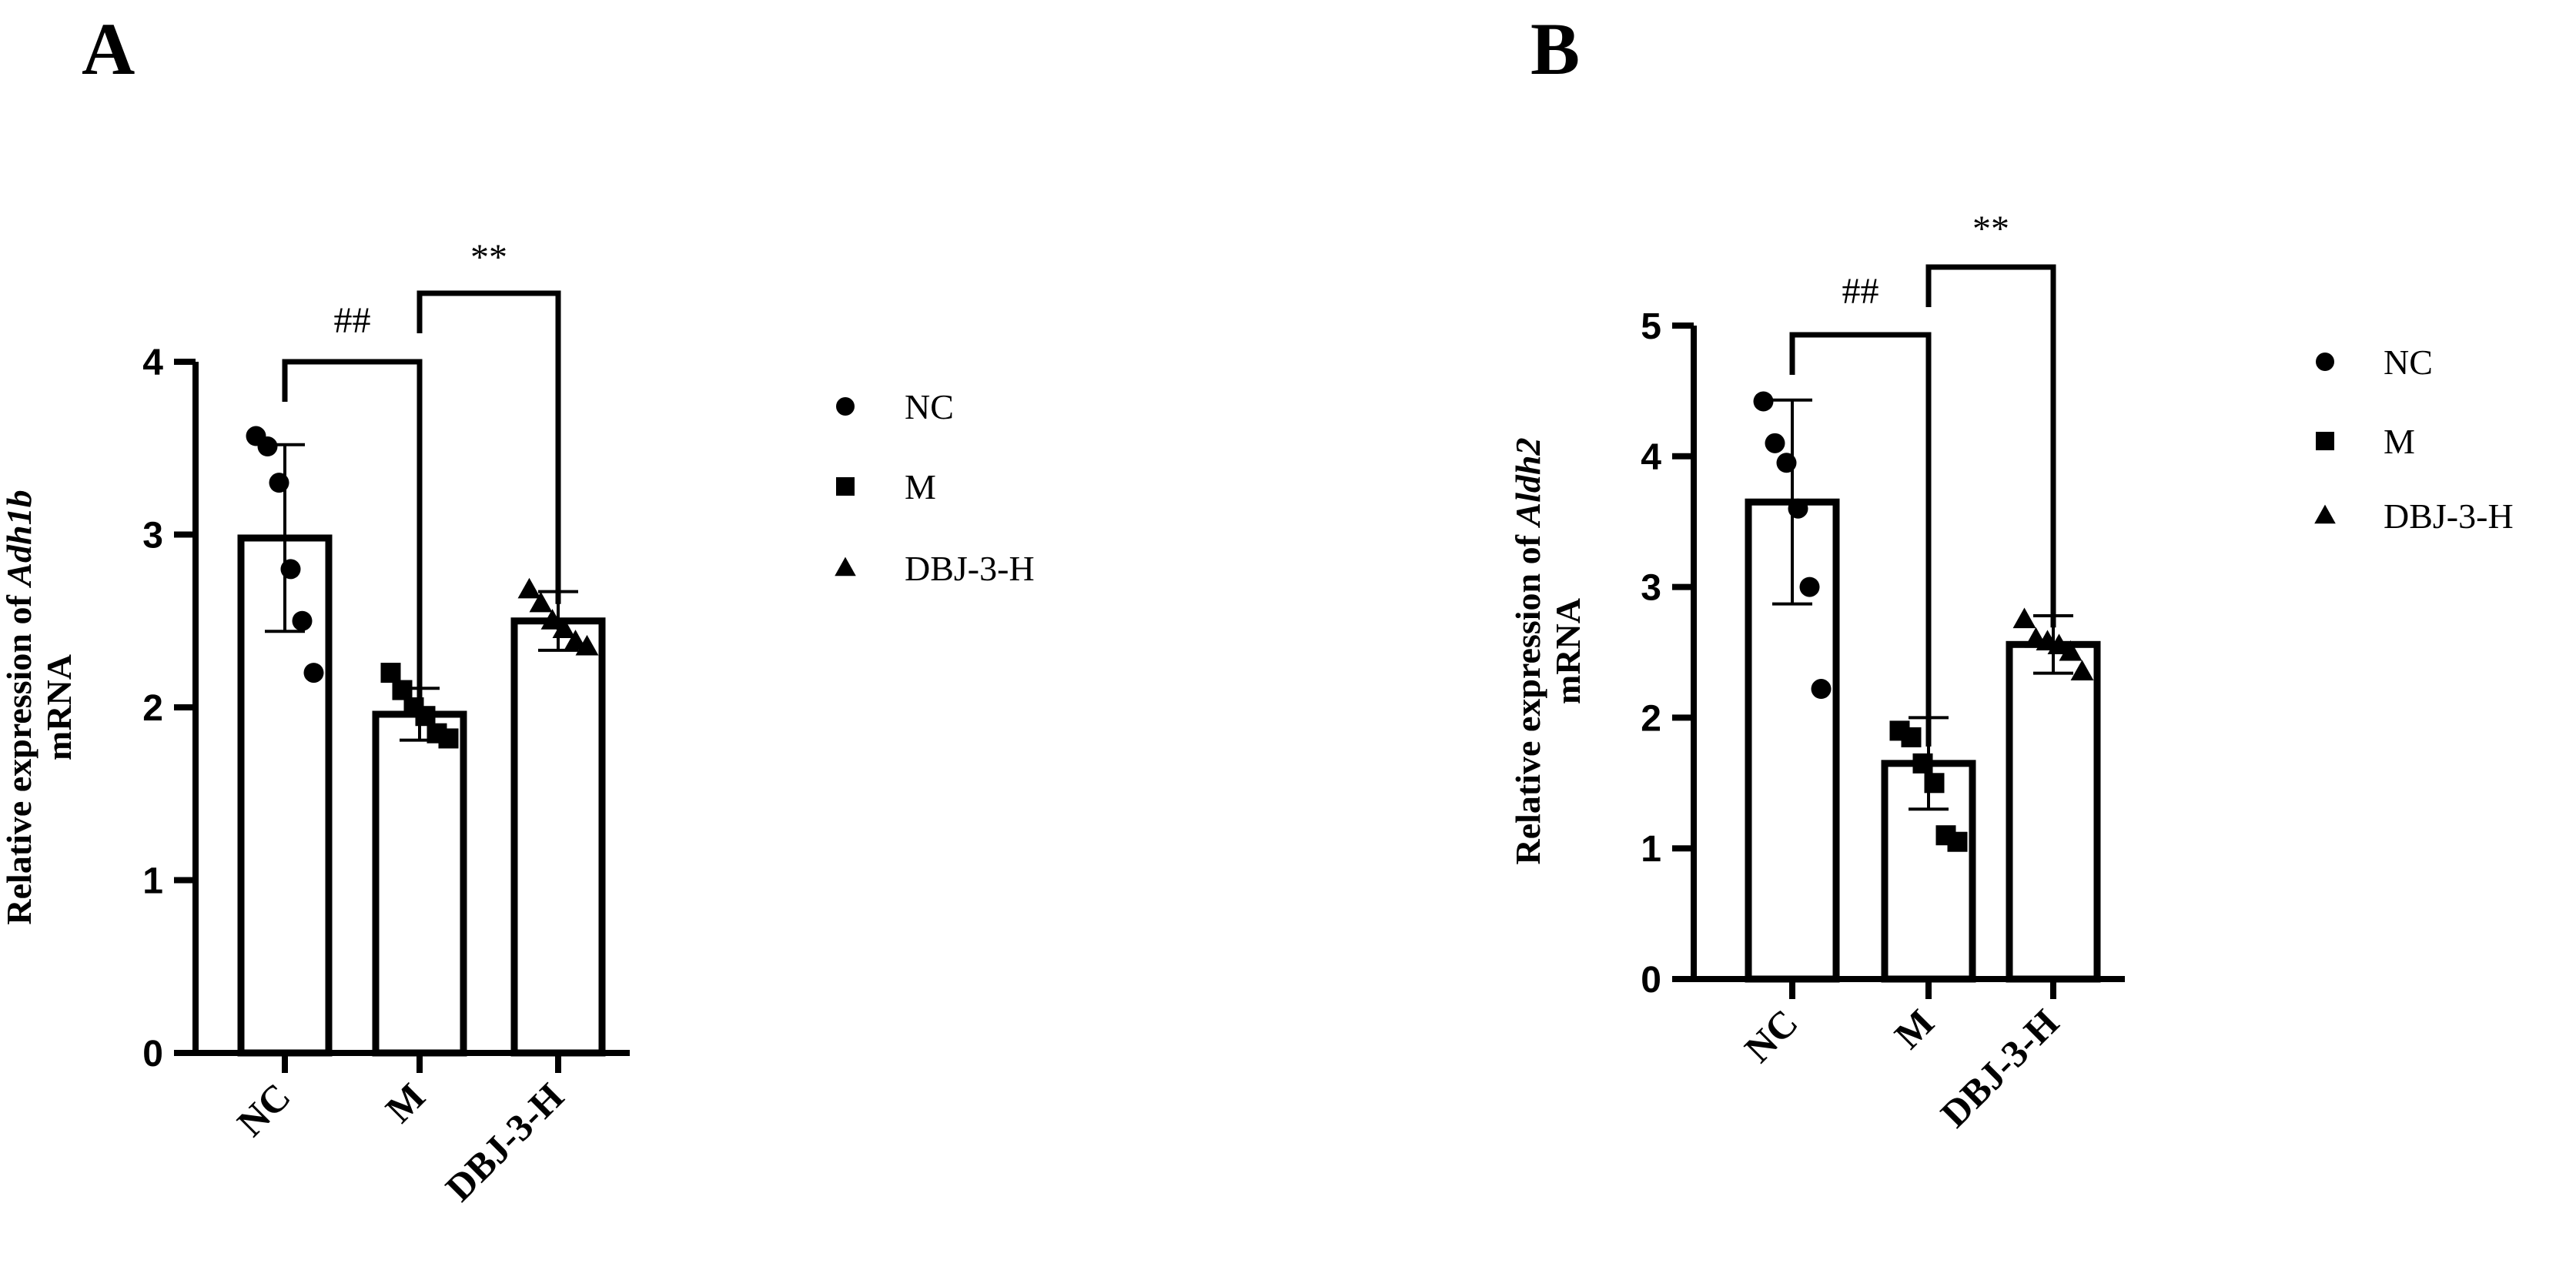  I want to click on y-axis-label: Relative expression of Adh1b mRNA, so click(40, 707).